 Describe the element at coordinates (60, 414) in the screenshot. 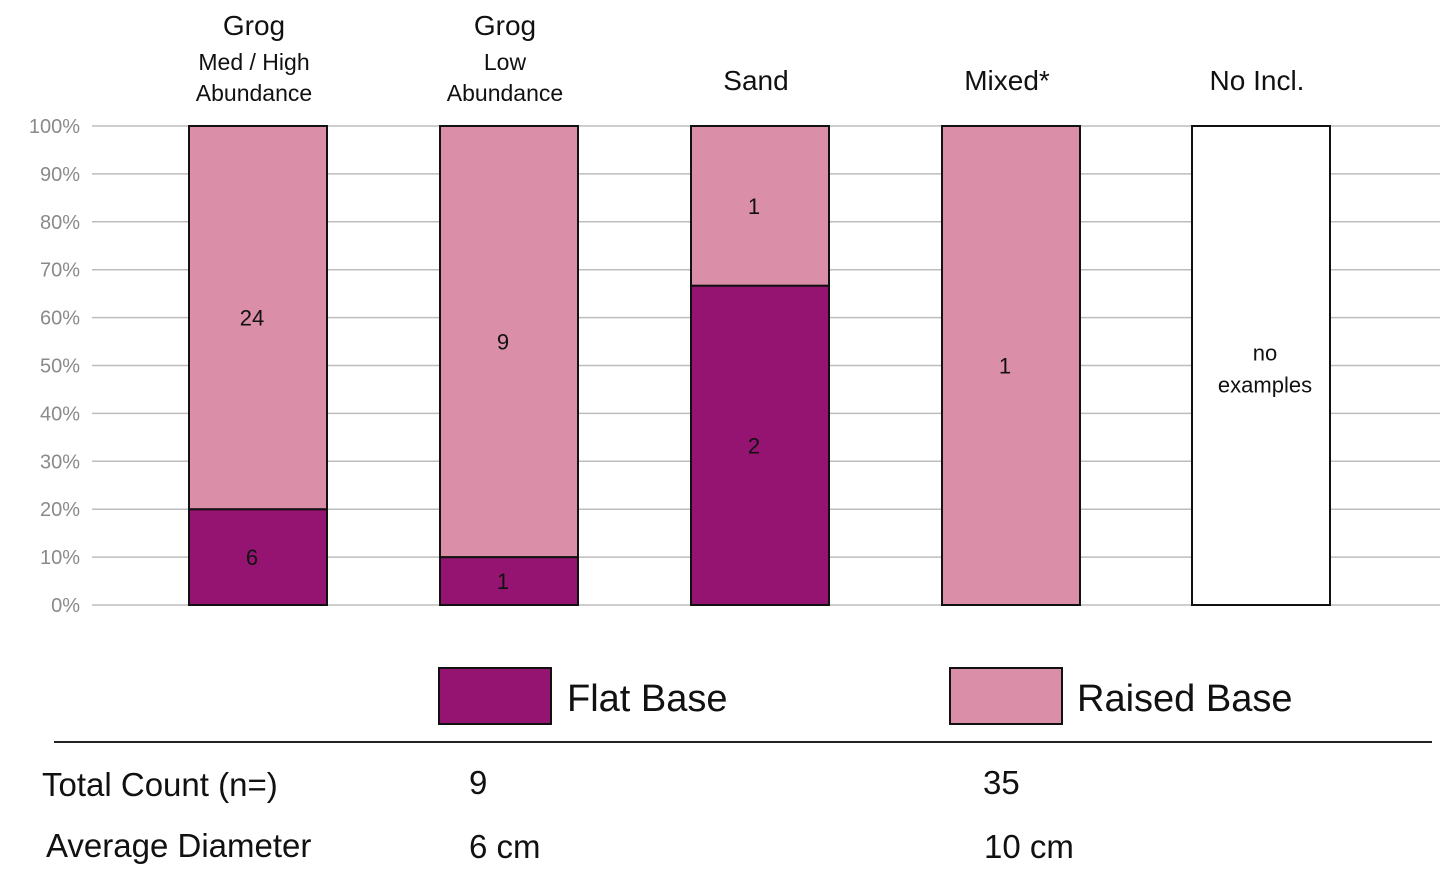

I see `y-tick-label: 40%` at that location.